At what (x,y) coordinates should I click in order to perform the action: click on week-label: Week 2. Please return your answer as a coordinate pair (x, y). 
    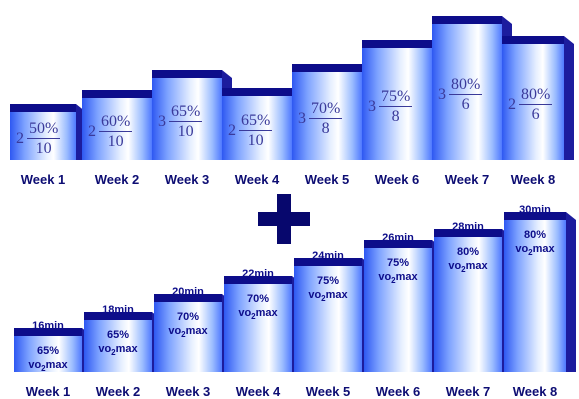
    Looking at the image, I should click on (118, 391).